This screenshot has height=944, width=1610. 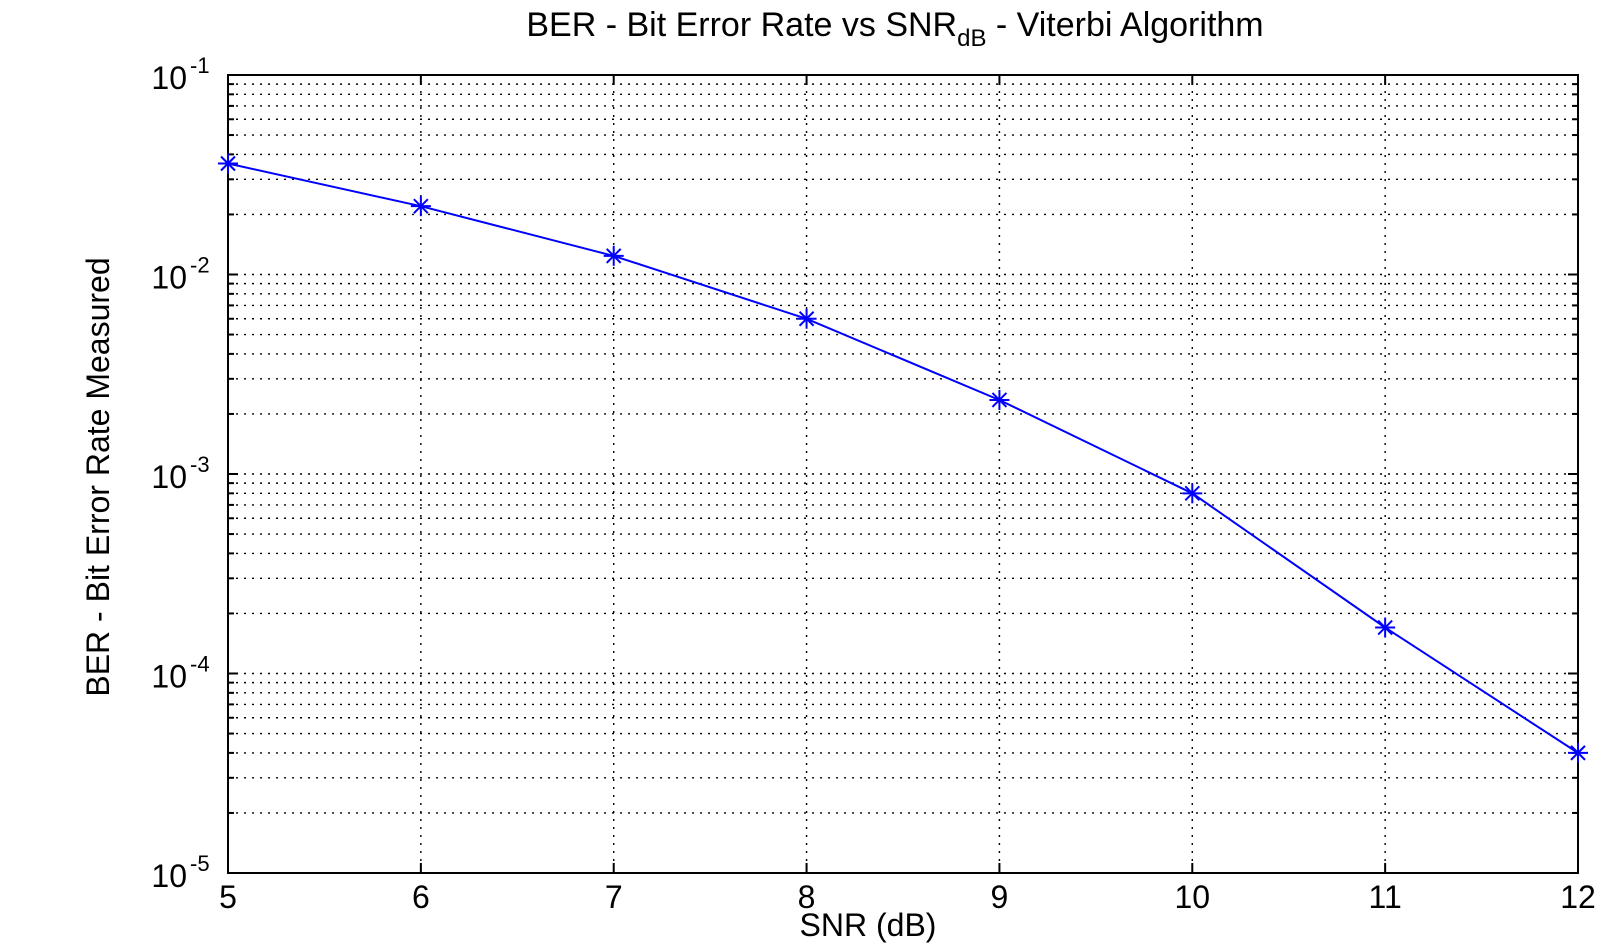 I want to click on x-axis-label: SNR (dB), so click(x=868, y=925).